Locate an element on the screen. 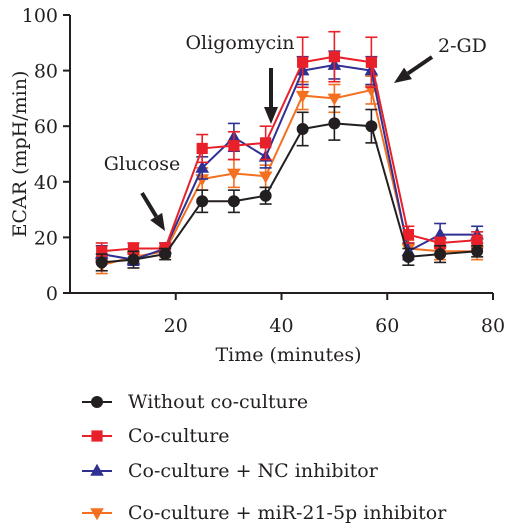 The image size is (515, 530). y-tick-label: 100 is located at coordinates (40, 16).